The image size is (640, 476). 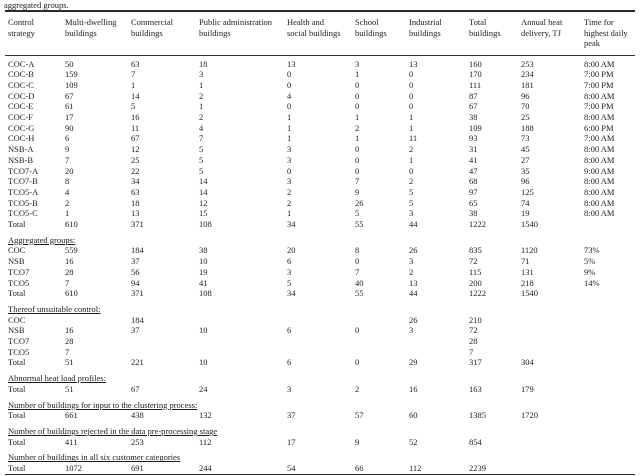 What do you see at coordinates (413, 224) in the screenshot?
I see `table-cell: 44` at bounding box center [413, 224].